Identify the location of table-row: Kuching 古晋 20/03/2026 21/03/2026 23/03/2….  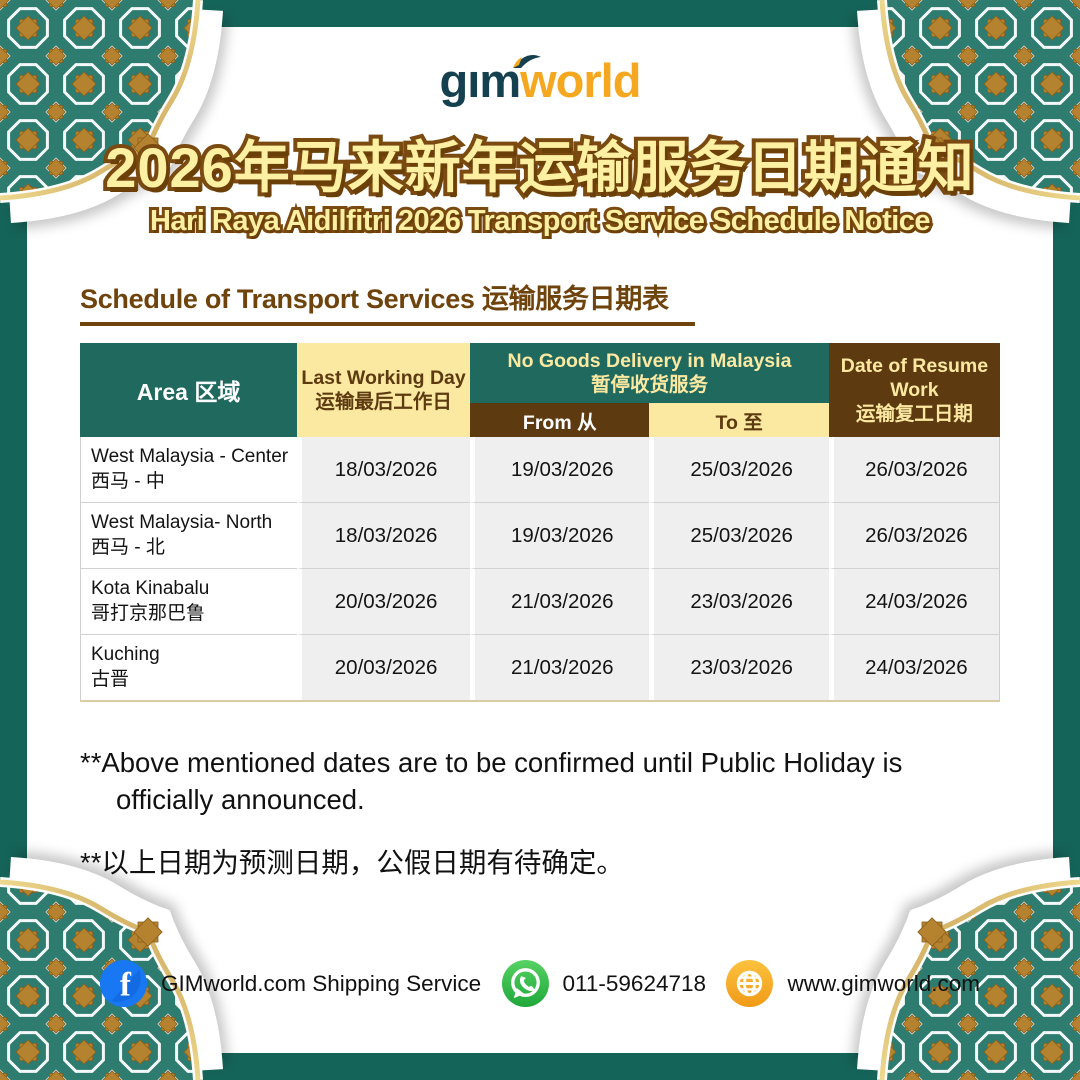
(540, 667).